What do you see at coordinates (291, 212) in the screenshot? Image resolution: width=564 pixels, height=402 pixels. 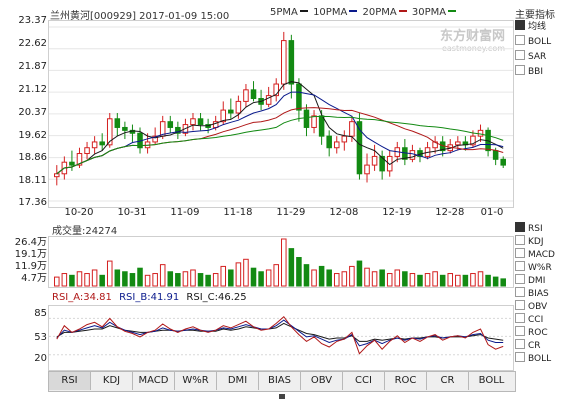 I see `date-tick: 11-29` at bounding box center [291, 212].